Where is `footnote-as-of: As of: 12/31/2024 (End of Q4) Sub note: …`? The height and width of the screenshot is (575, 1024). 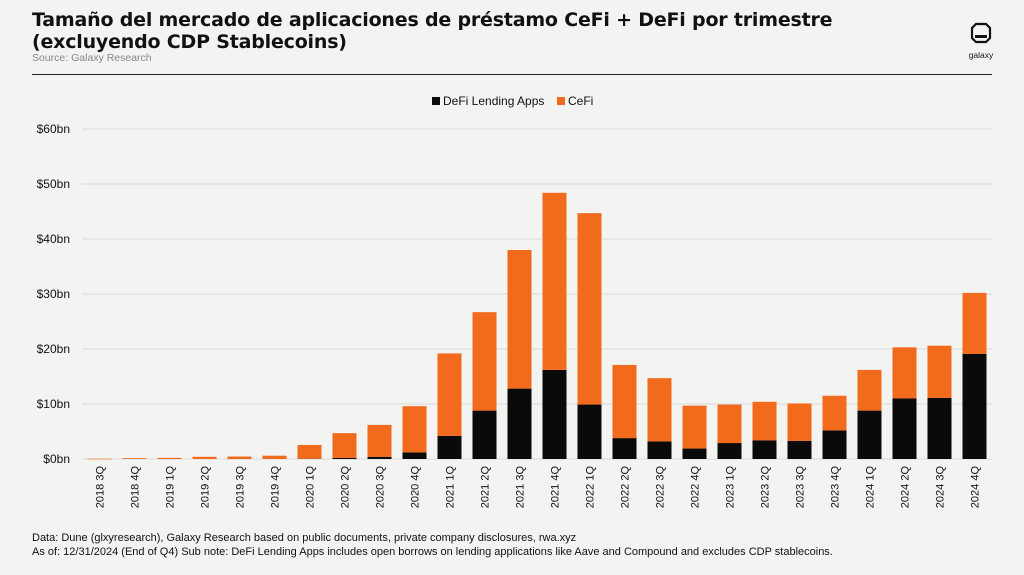 footnote-as-of: As of: 12/31/2024 (End of Q4) Sub note: … is located at coordinates (432, 552).